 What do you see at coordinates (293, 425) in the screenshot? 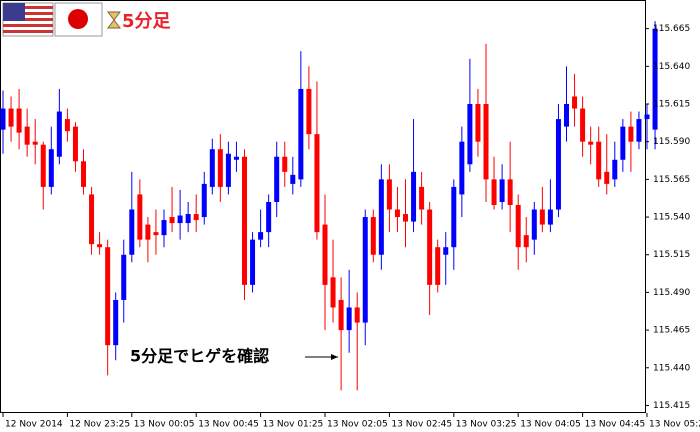
I see `x-tick-label: 13 Nov 01:25` at bounding box center [293, 425].